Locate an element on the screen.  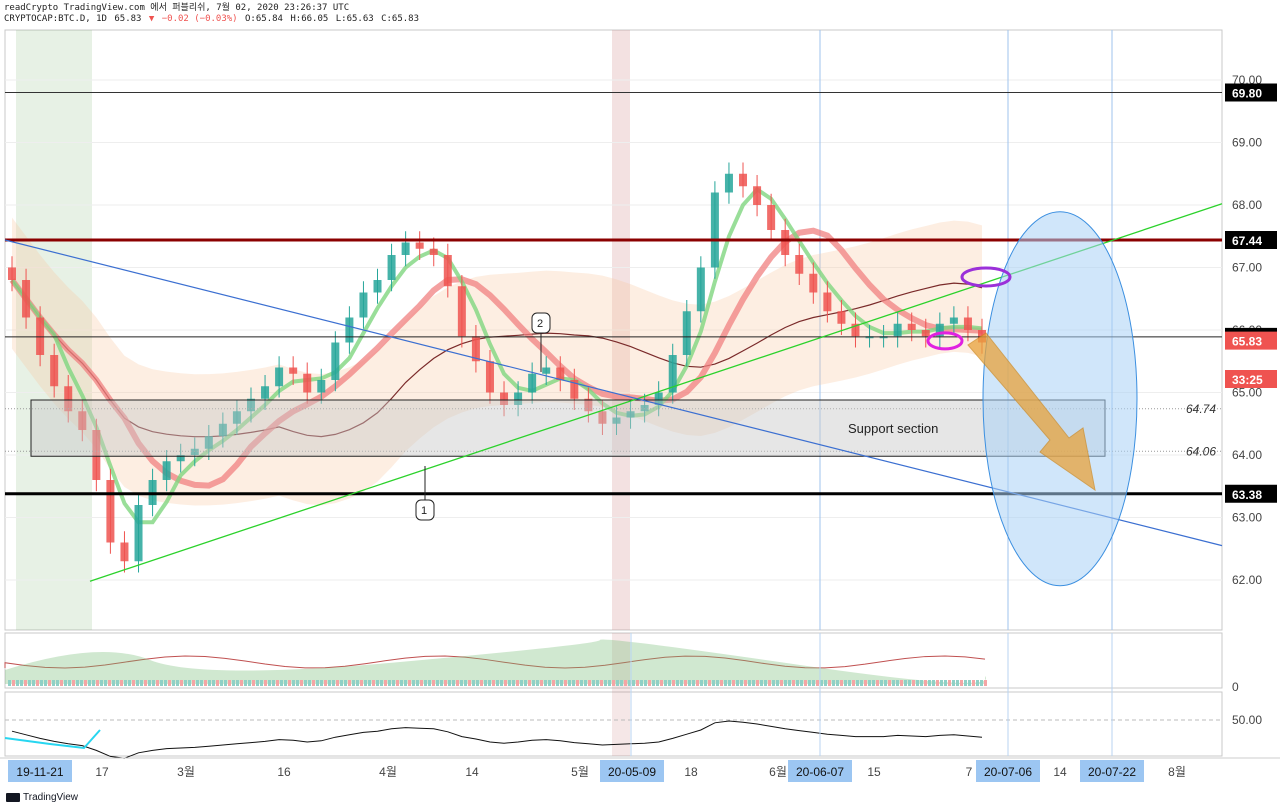
x-tick-label: 5월 is located at coordinates (580, 772).